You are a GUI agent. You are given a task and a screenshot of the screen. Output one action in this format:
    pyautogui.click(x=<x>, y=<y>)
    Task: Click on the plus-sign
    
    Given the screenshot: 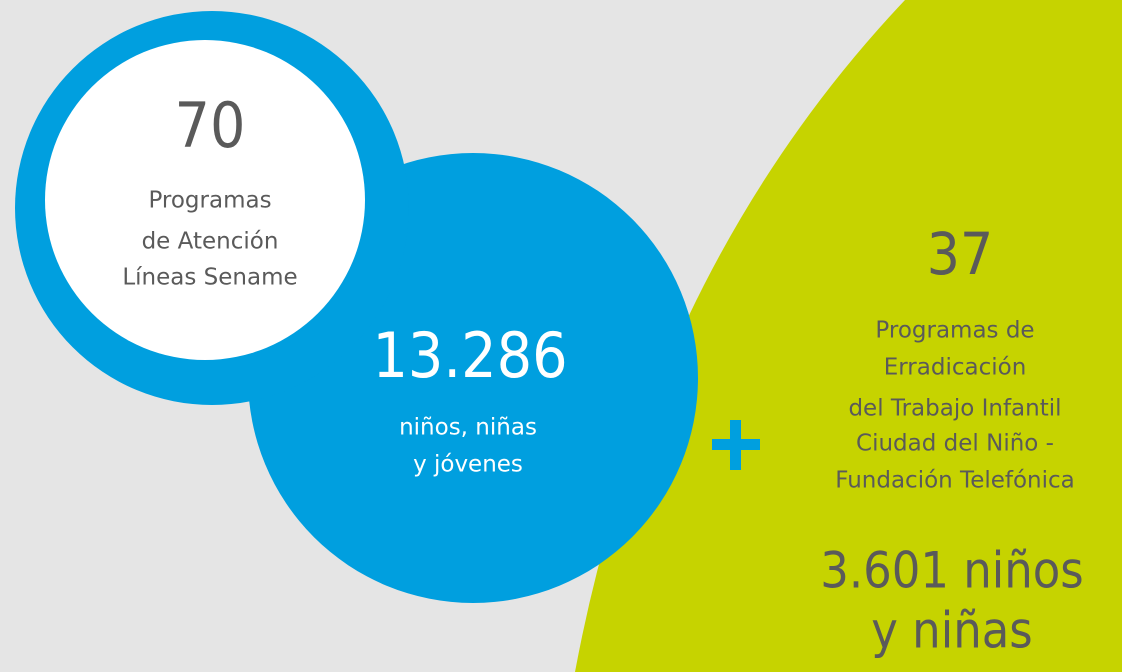 What is the action you would take?
    pyautogui.click(x=736, y=445)
    